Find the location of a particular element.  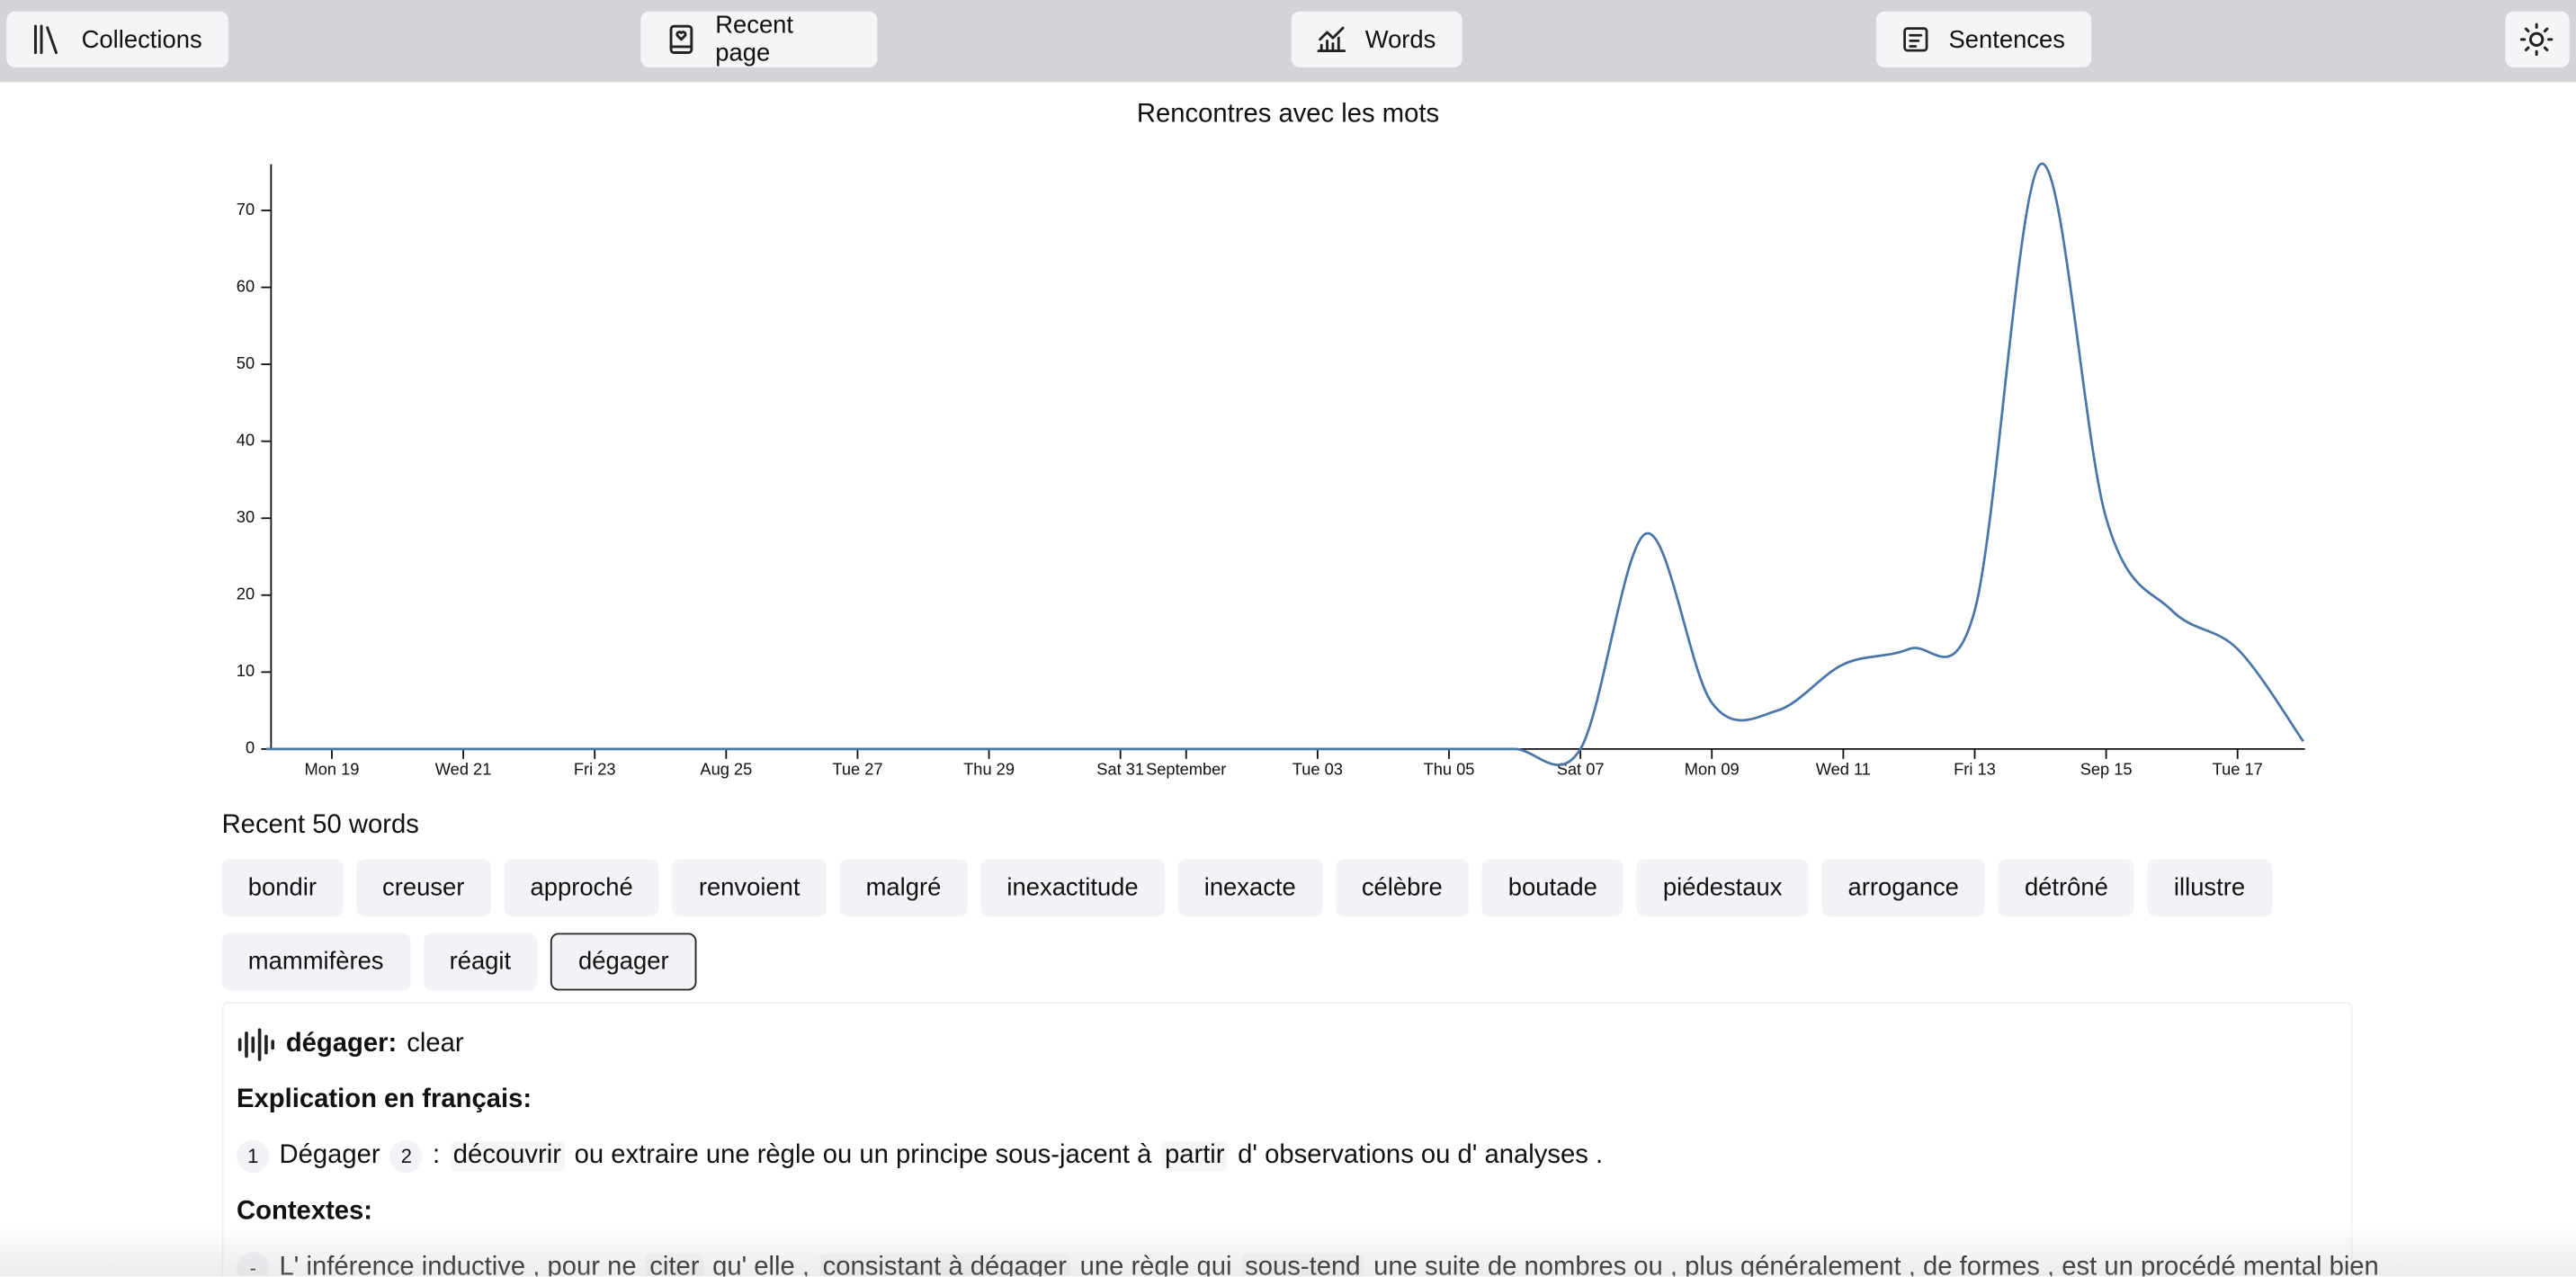

context-part: citer is located at coordinates (674, 1265).